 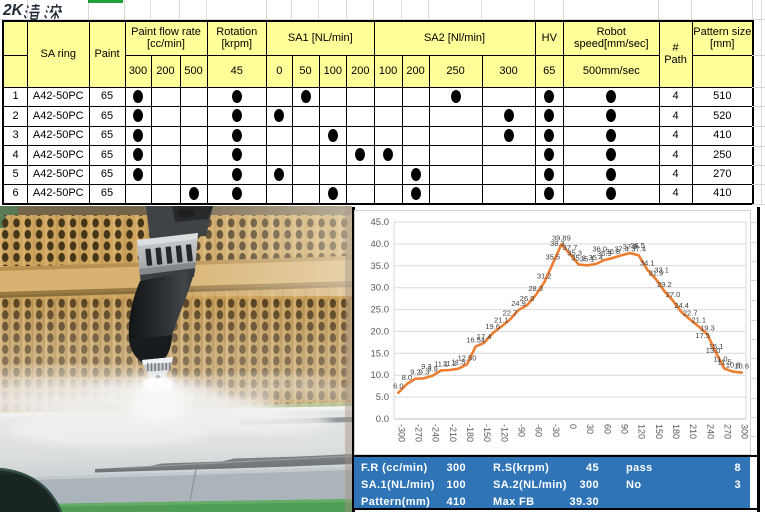 What do you see at coordinates (716, 346) in the screenshot?
I see `svg-text: 15.1` at bounding box center [716, 346].